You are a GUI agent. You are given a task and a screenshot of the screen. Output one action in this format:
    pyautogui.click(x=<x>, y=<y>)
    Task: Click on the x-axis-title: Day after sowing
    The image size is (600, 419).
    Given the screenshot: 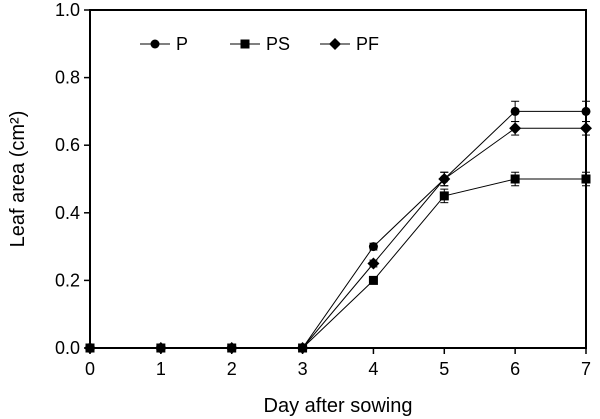 What is the action you would take?
    pyautogui.click(x=338, y=406)
    